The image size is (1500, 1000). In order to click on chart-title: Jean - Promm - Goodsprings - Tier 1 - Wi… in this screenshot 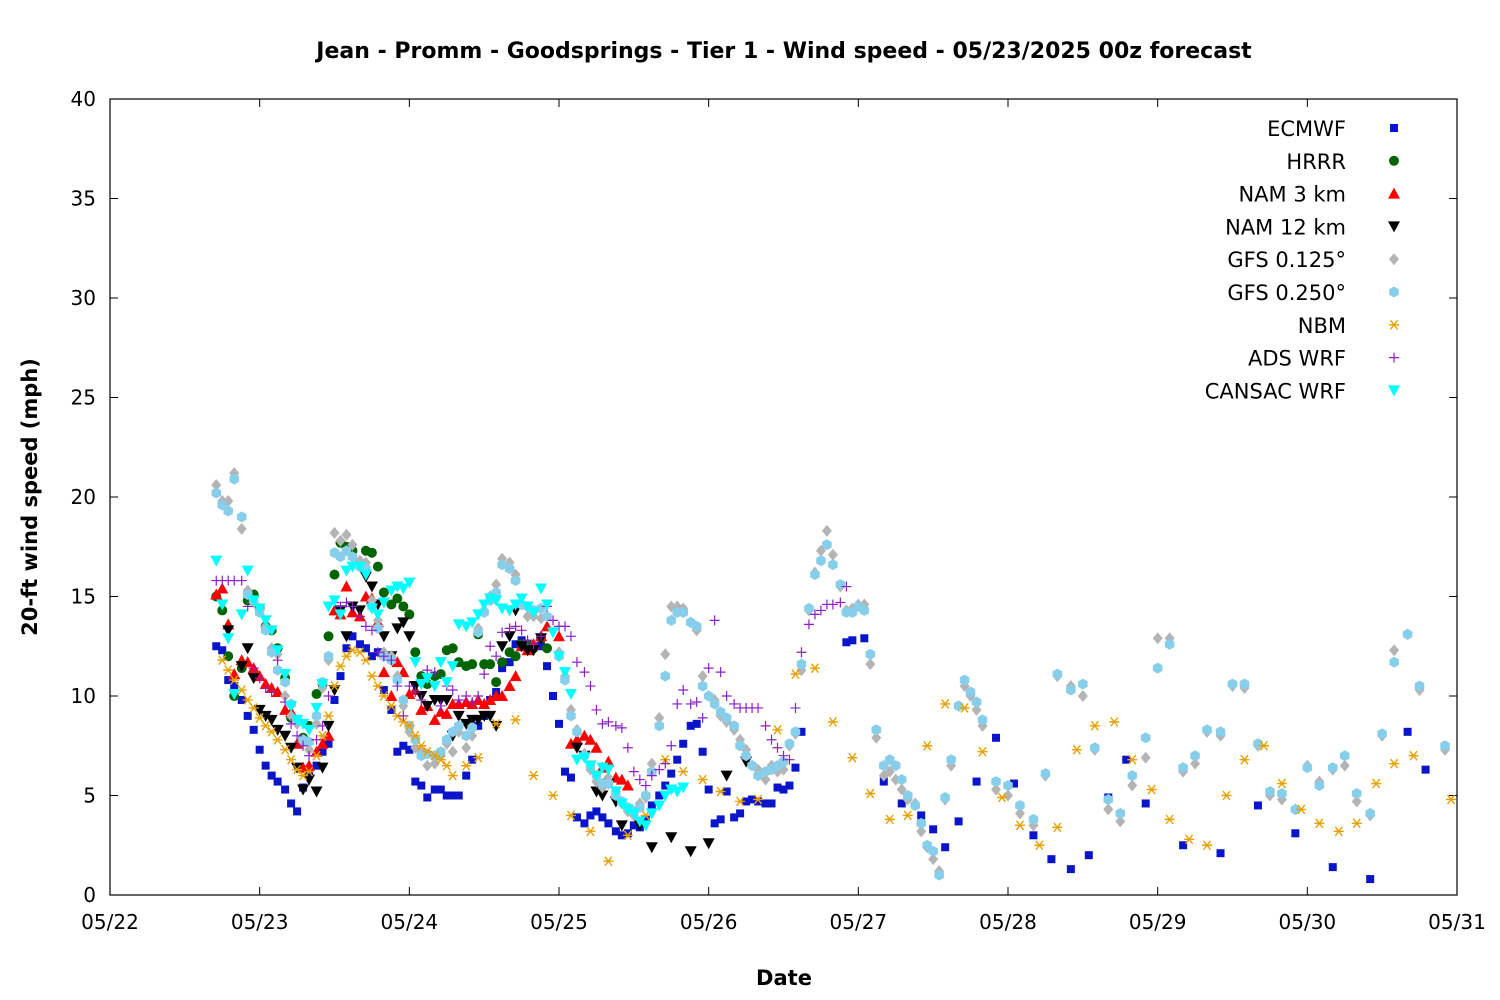, I will do `click(783, 51)`.